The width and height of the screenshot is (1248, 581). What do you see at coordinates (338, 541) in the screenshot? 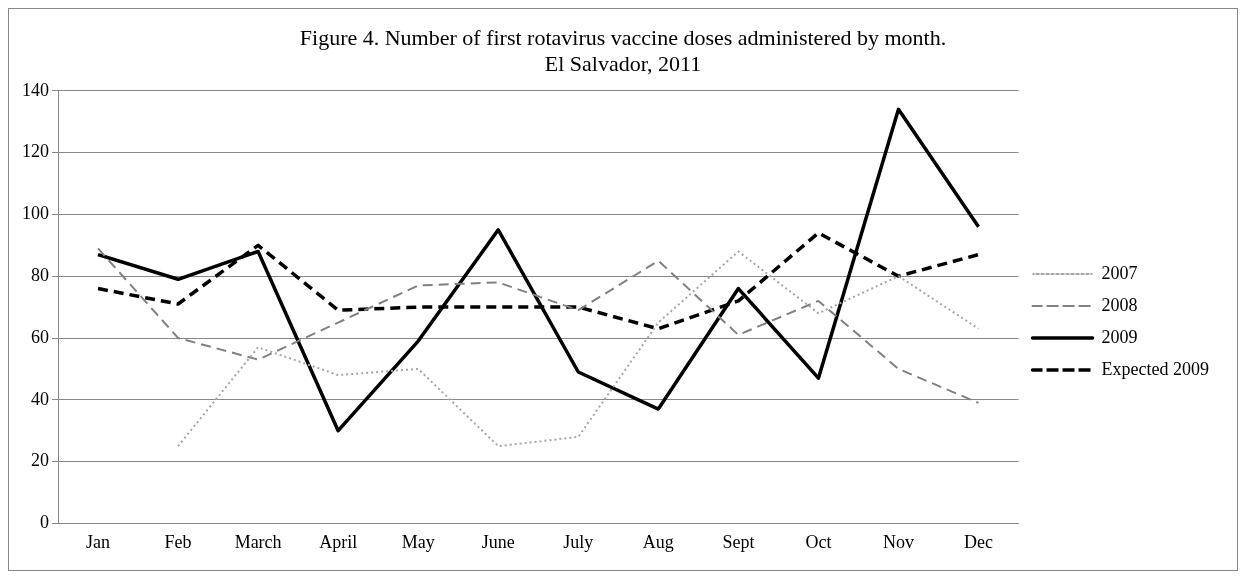
I see `x-tick-label: April` at bounding box center [338, 541].